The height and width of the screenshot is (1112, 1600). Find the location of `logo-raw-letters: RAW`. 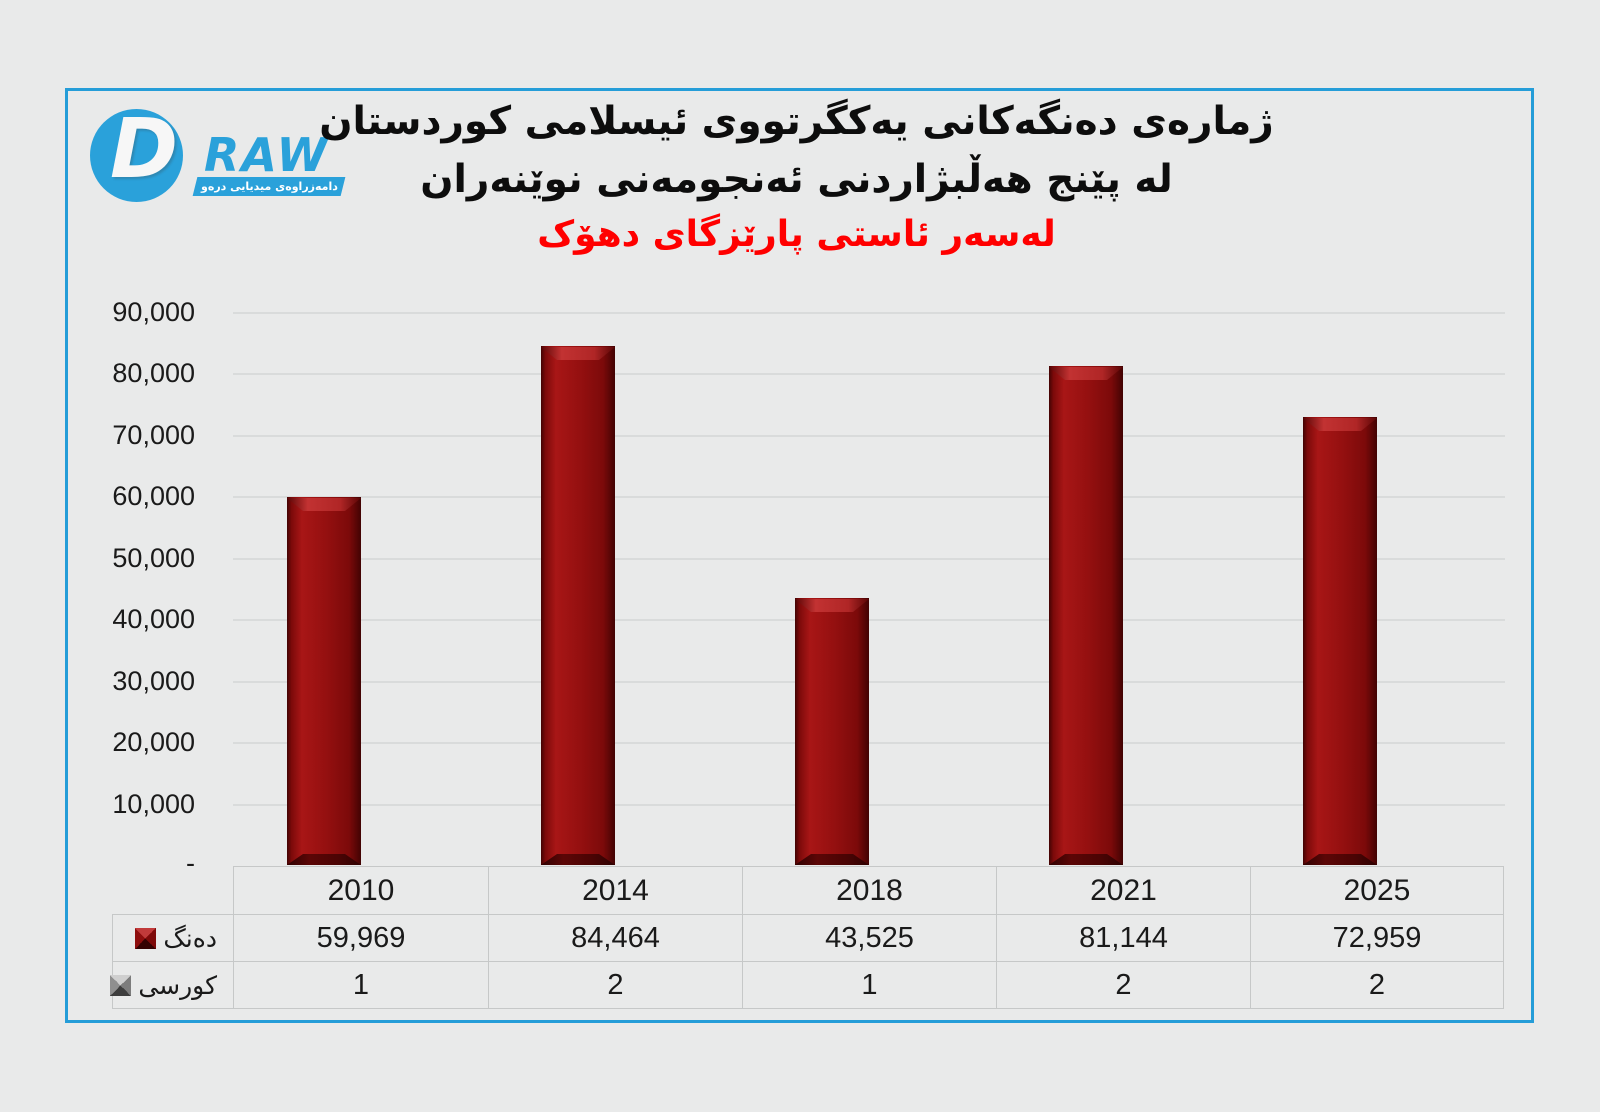

logo-raw-letters: RAW is located at coordinates (267, 155).